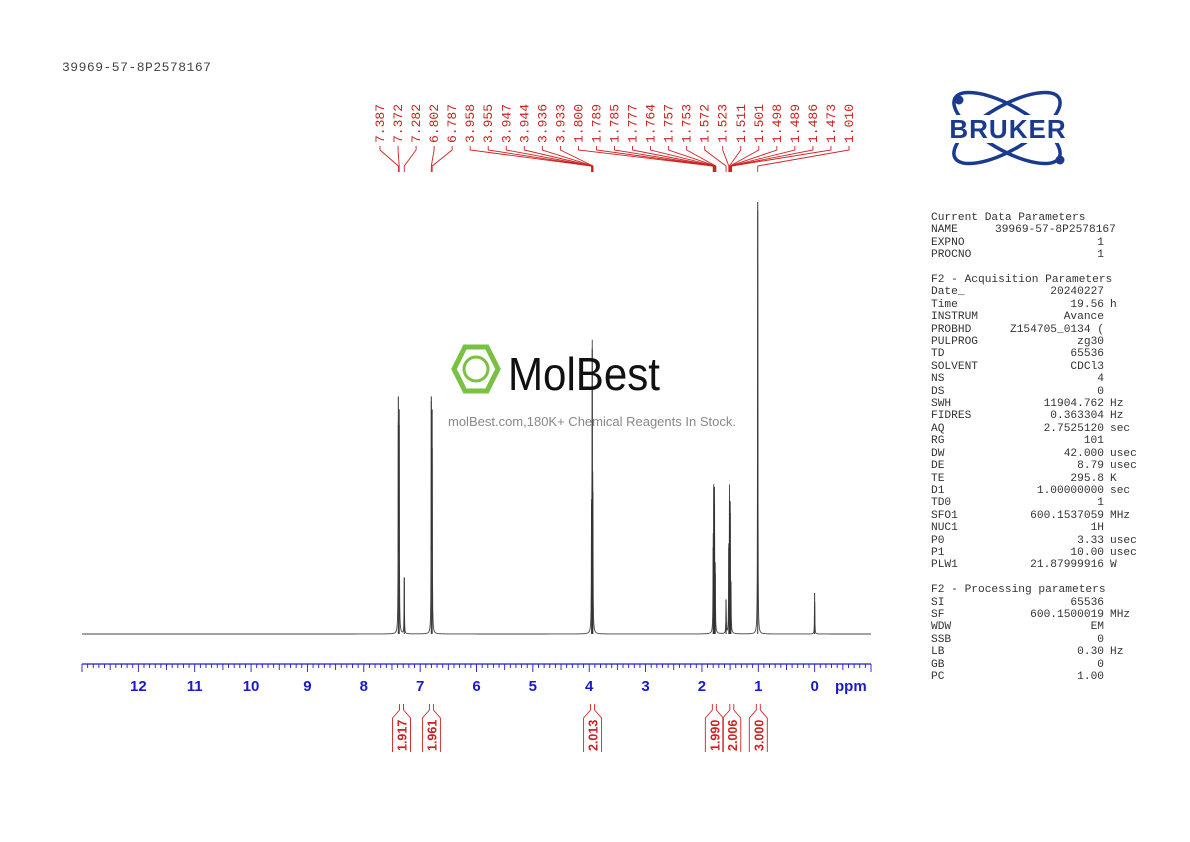  I want to click on parameter-key: NS, so click(938, 379).